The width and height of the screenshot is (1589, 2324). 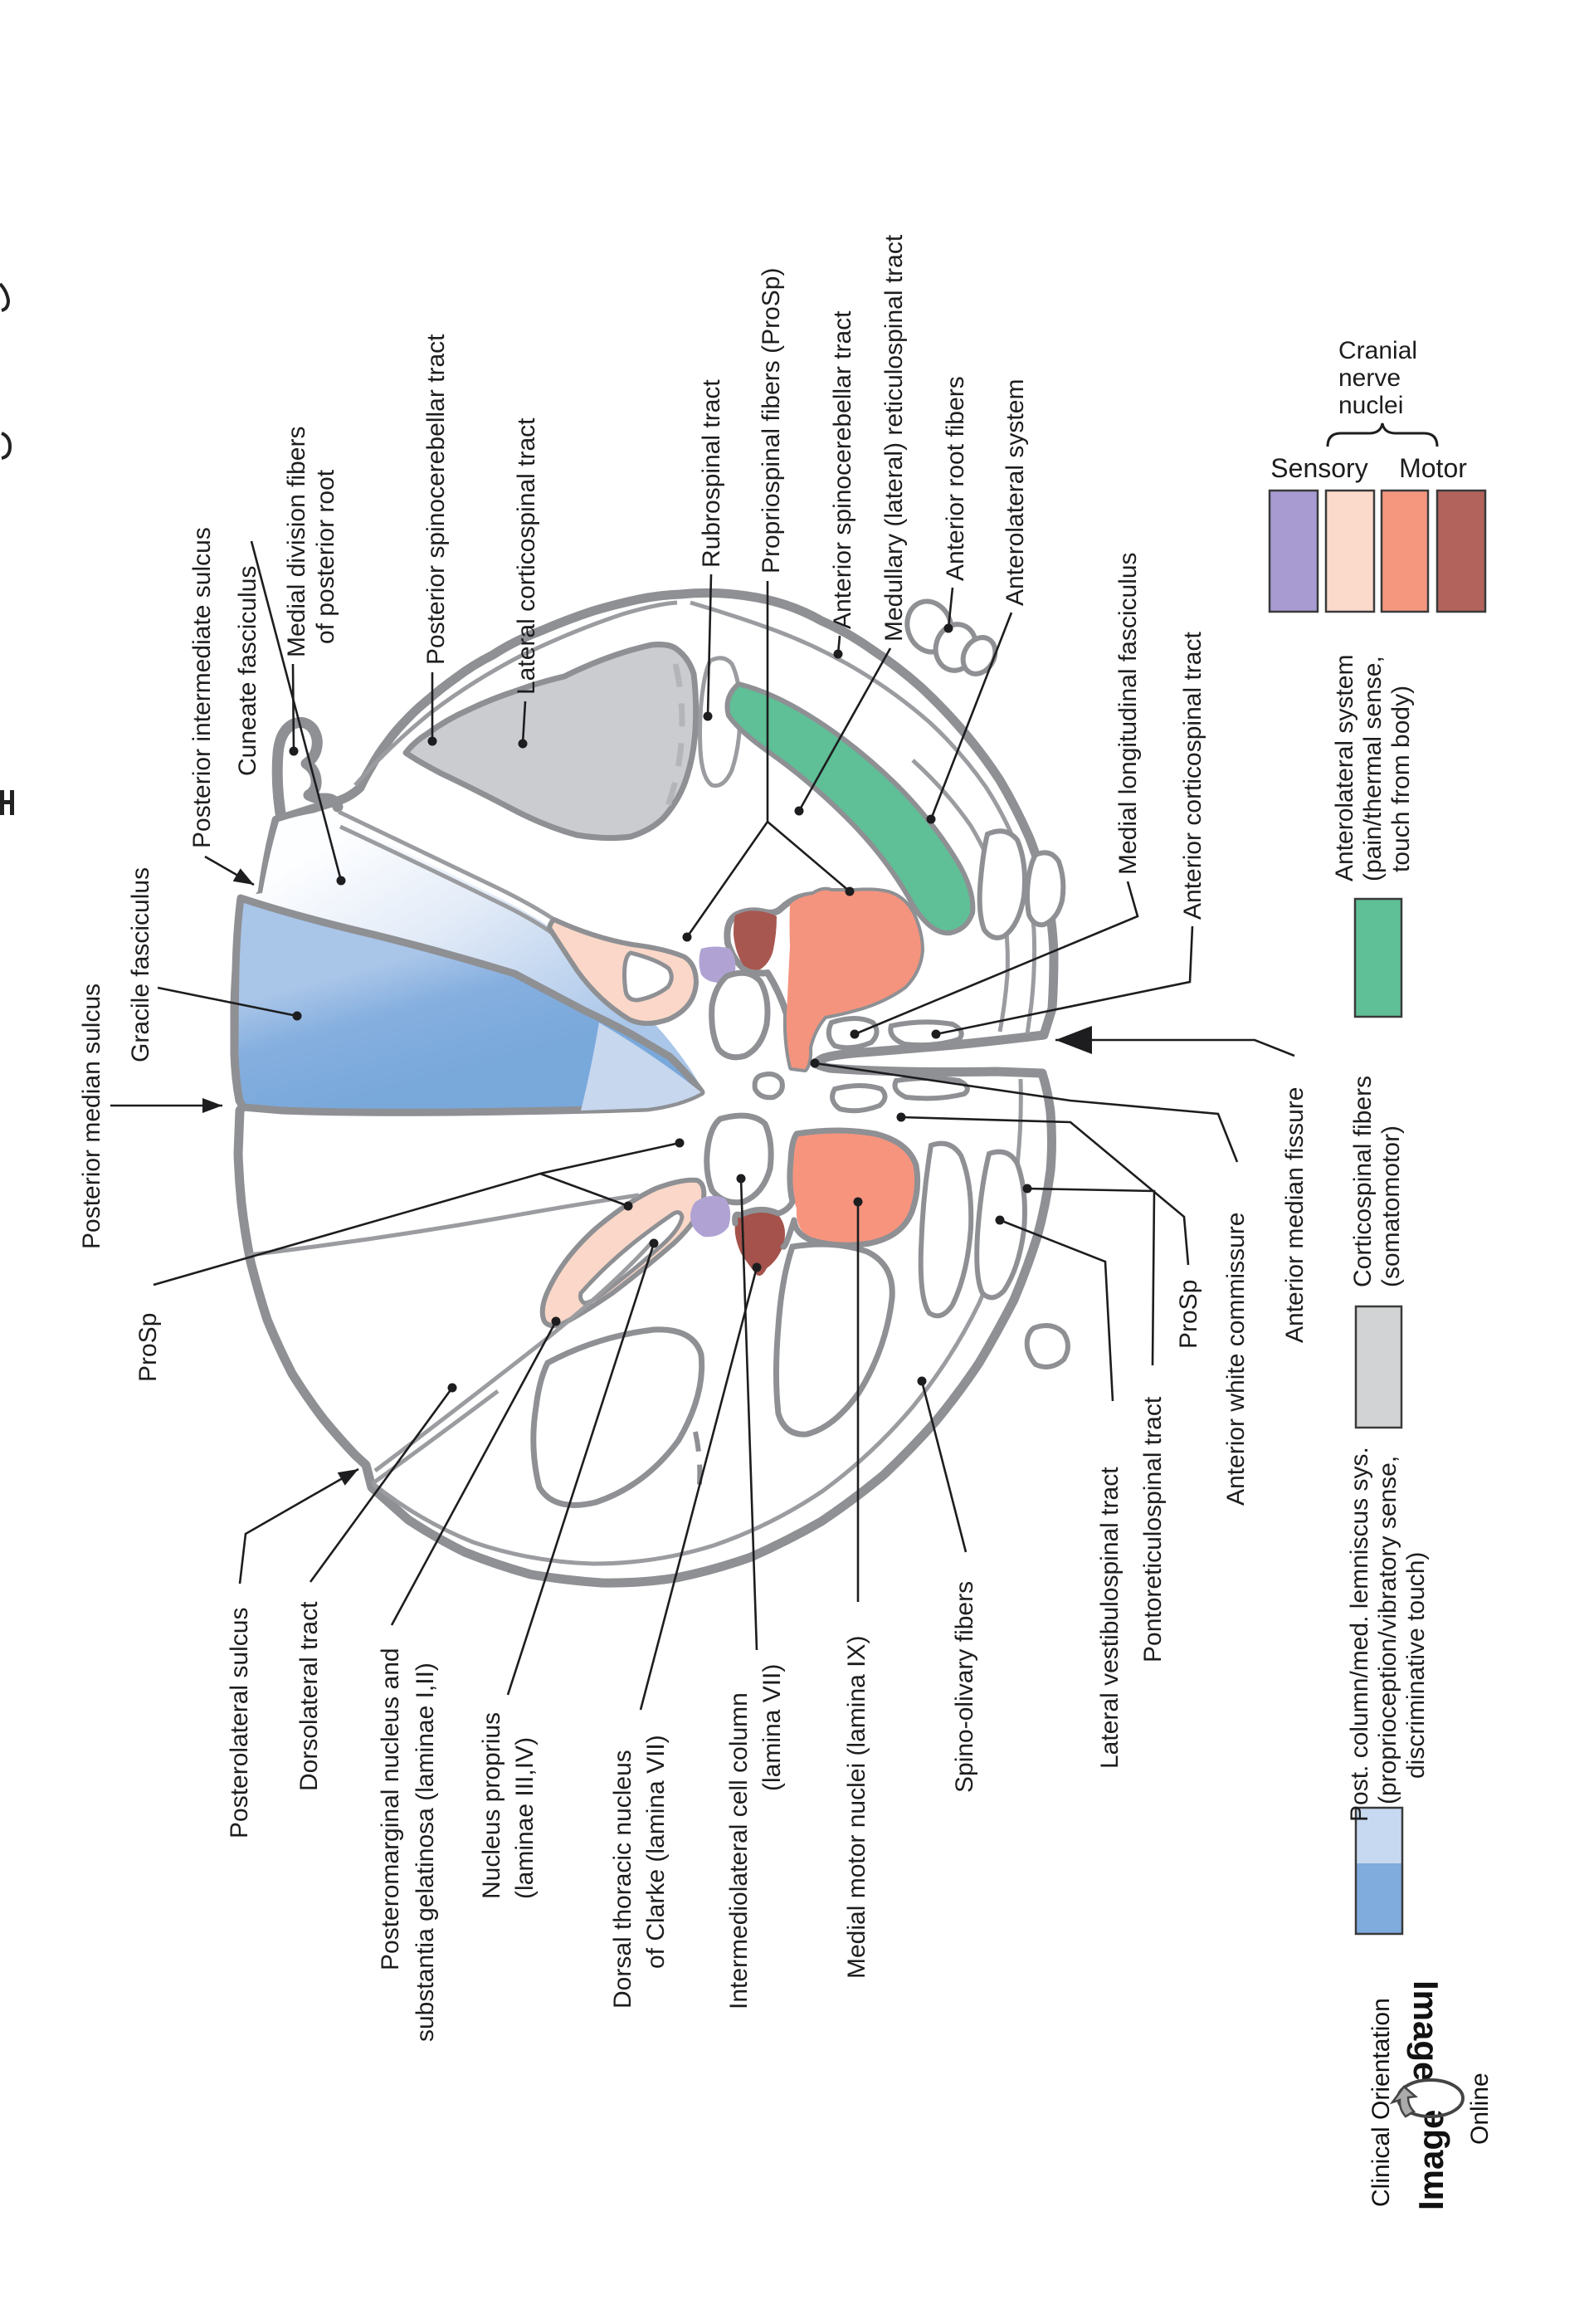 I want to click on svg-text: Intermediolateral cell column, so click(x=739, y=1850).